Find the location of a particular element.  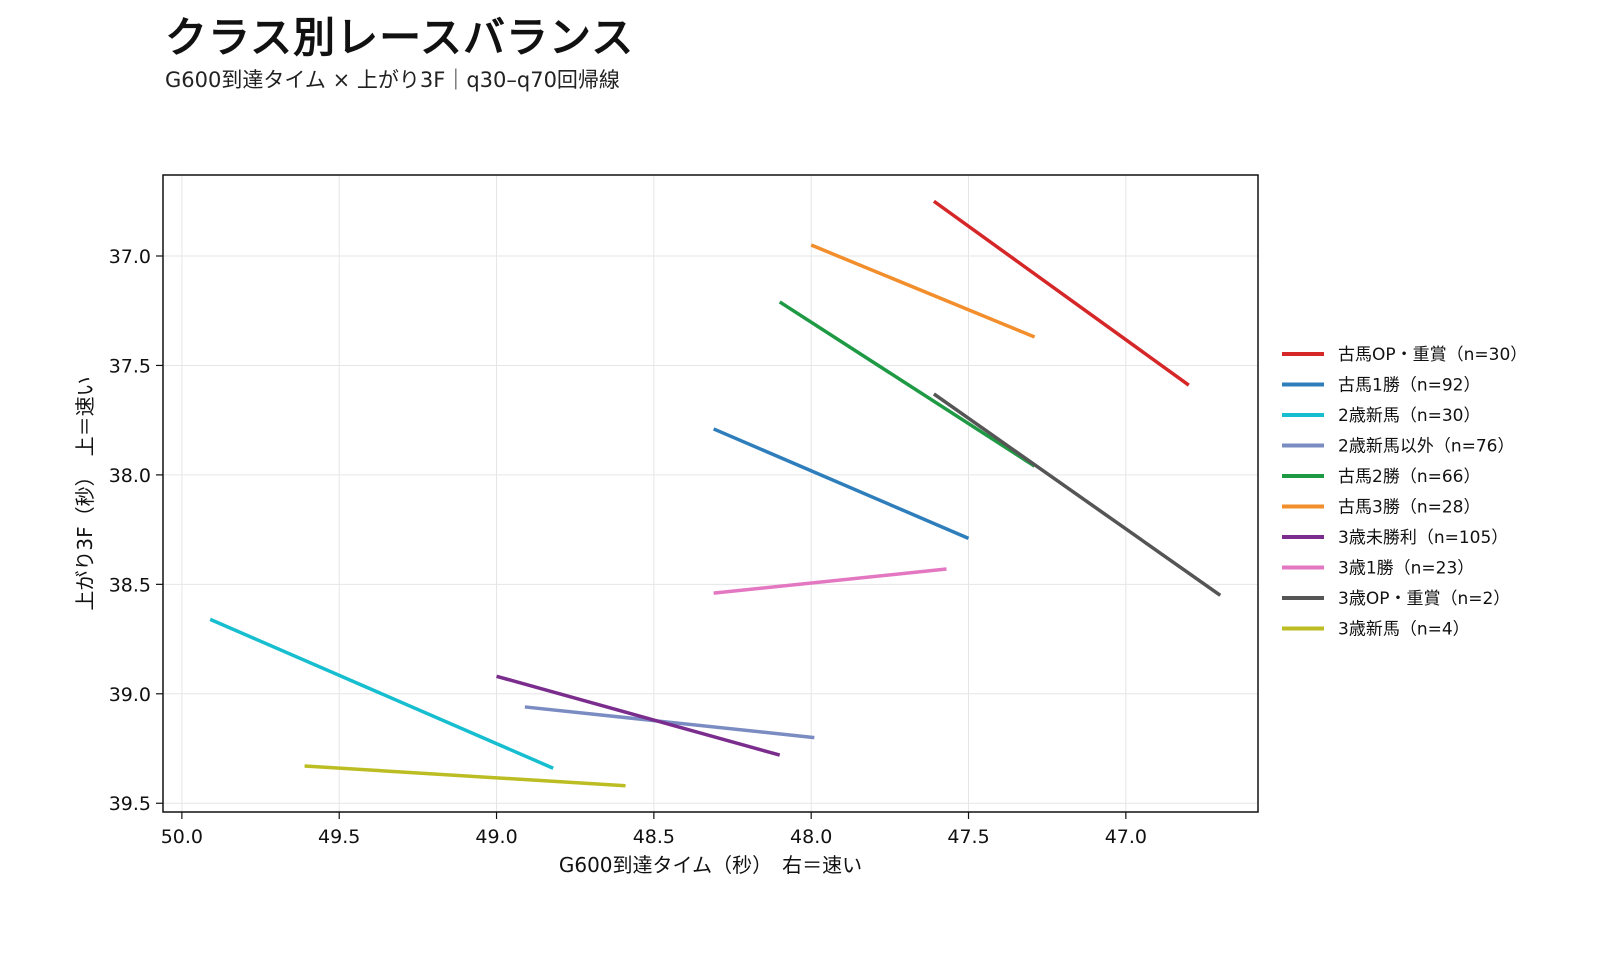

legend-item: 古馬3勝（n=28） is located at coordinates (1381, 508).